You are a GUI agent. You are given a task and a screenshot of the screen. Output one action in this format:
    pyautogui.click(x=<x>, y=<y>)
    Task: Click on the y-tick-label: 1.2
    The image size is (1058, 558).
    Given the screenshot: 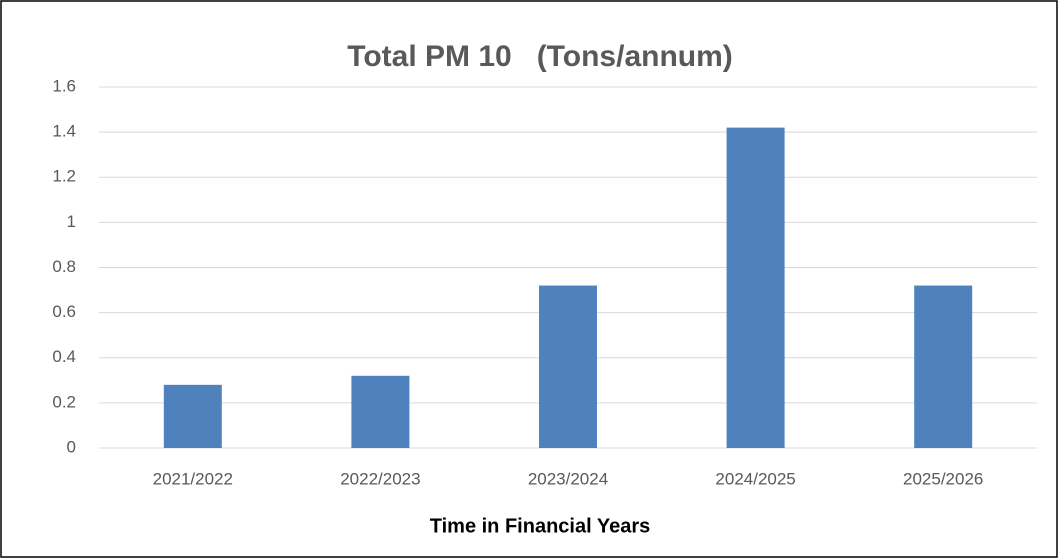 What is the action you would take?
    pyautogui.click(x=64, y=176)
    